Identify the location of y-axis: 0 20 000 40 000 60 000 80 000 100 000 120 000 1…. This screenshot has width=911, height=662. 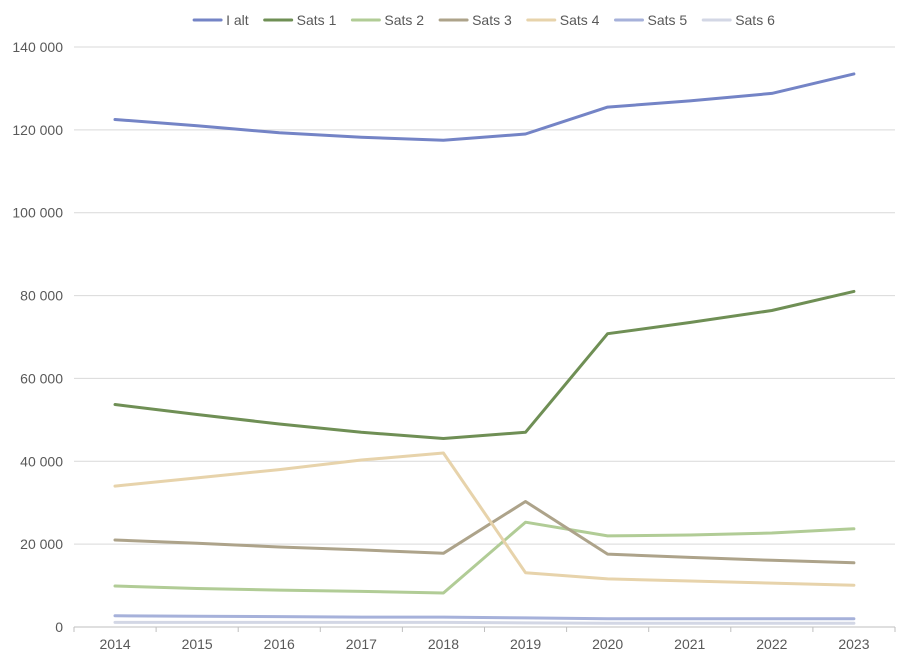
(37, 337).